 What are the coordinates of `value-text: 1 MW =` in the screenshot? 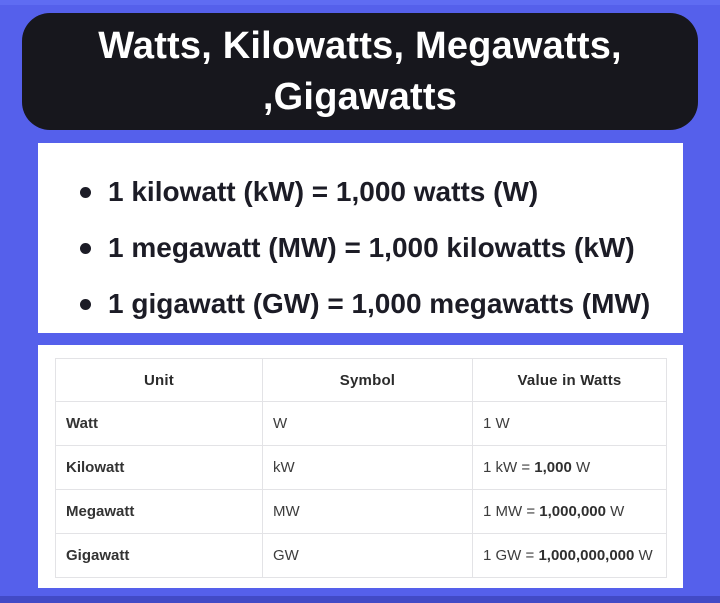 It's located at (511, 511).